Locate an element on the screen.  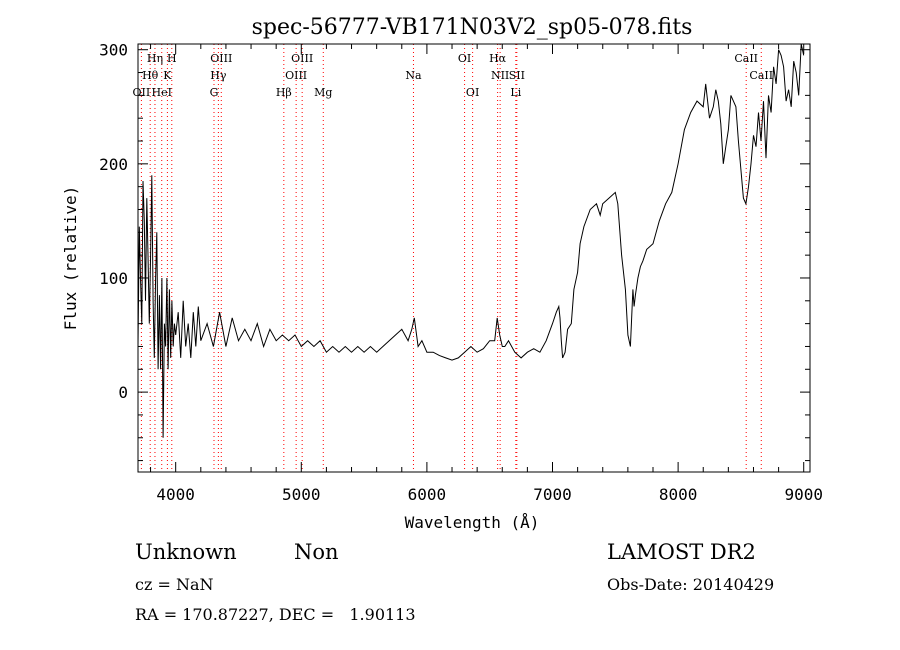
line-label-21: CaII is located at coordinates (761, 75).